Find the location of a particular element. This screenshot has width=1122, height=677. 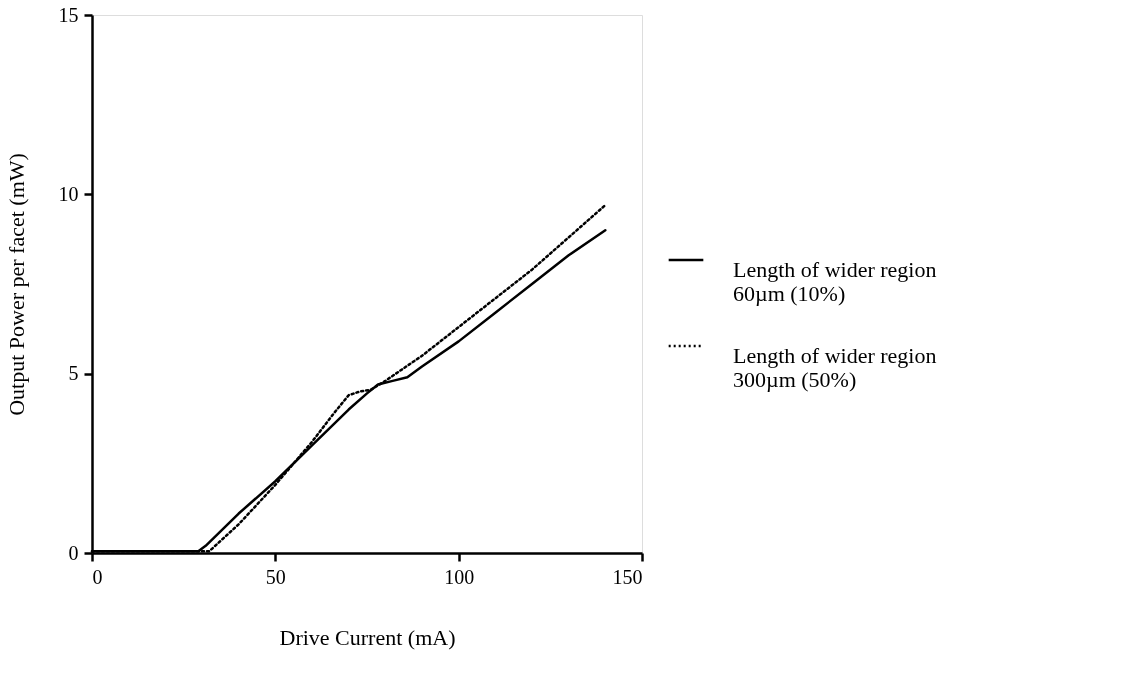

x-tick-label: 100 is located at coordinates (459, 576).